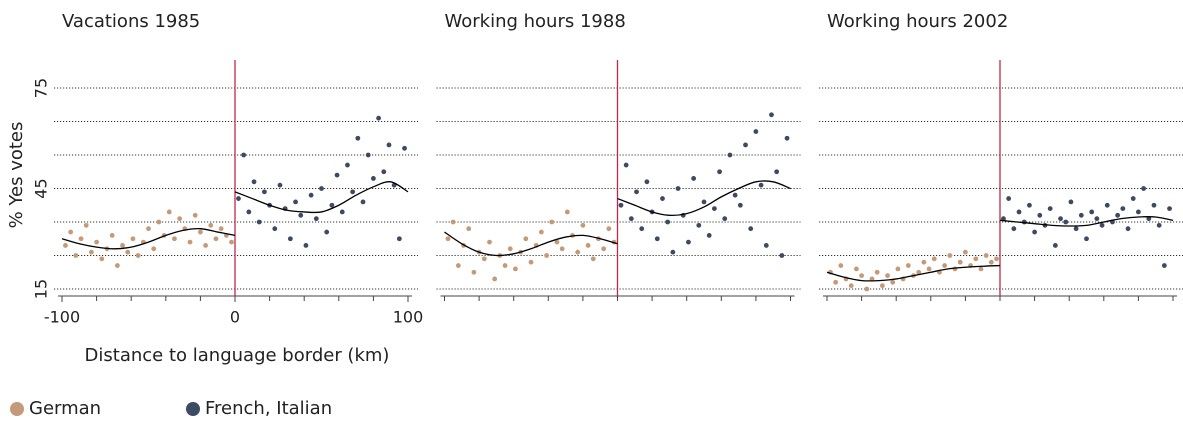  What do you see at coordinates (41, 188) in the screenshot?
I see `y-tick-label: 45` at bounding box center [41, 188].